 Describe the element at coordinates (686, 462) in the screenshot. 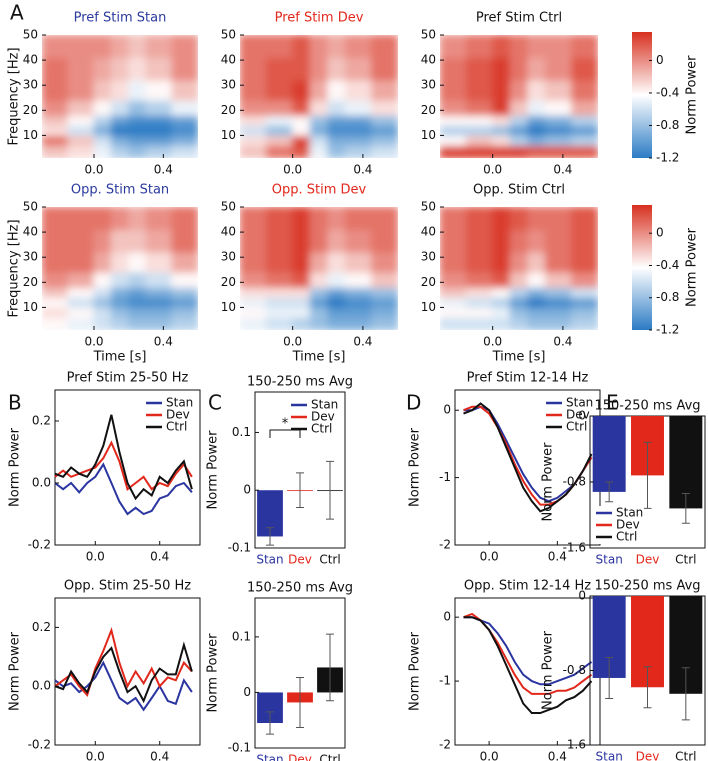

I see `bar` at that location.